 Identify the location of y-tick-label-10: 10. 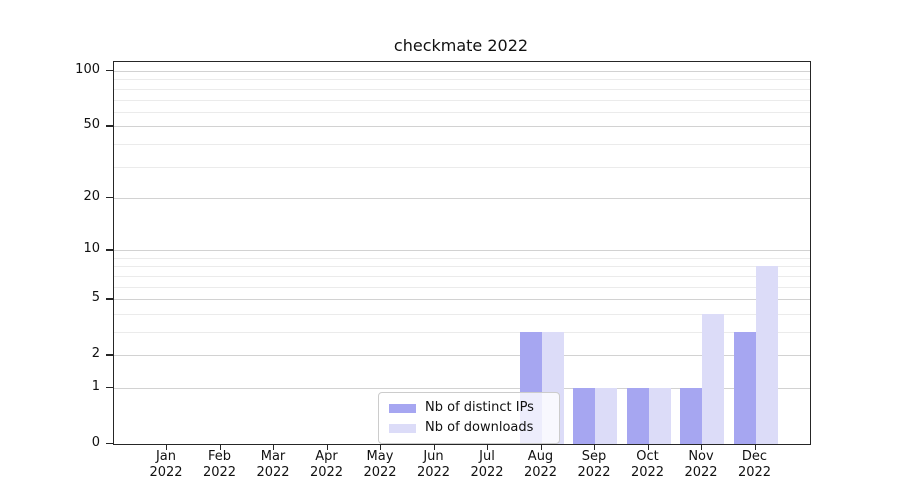
(91, 249).